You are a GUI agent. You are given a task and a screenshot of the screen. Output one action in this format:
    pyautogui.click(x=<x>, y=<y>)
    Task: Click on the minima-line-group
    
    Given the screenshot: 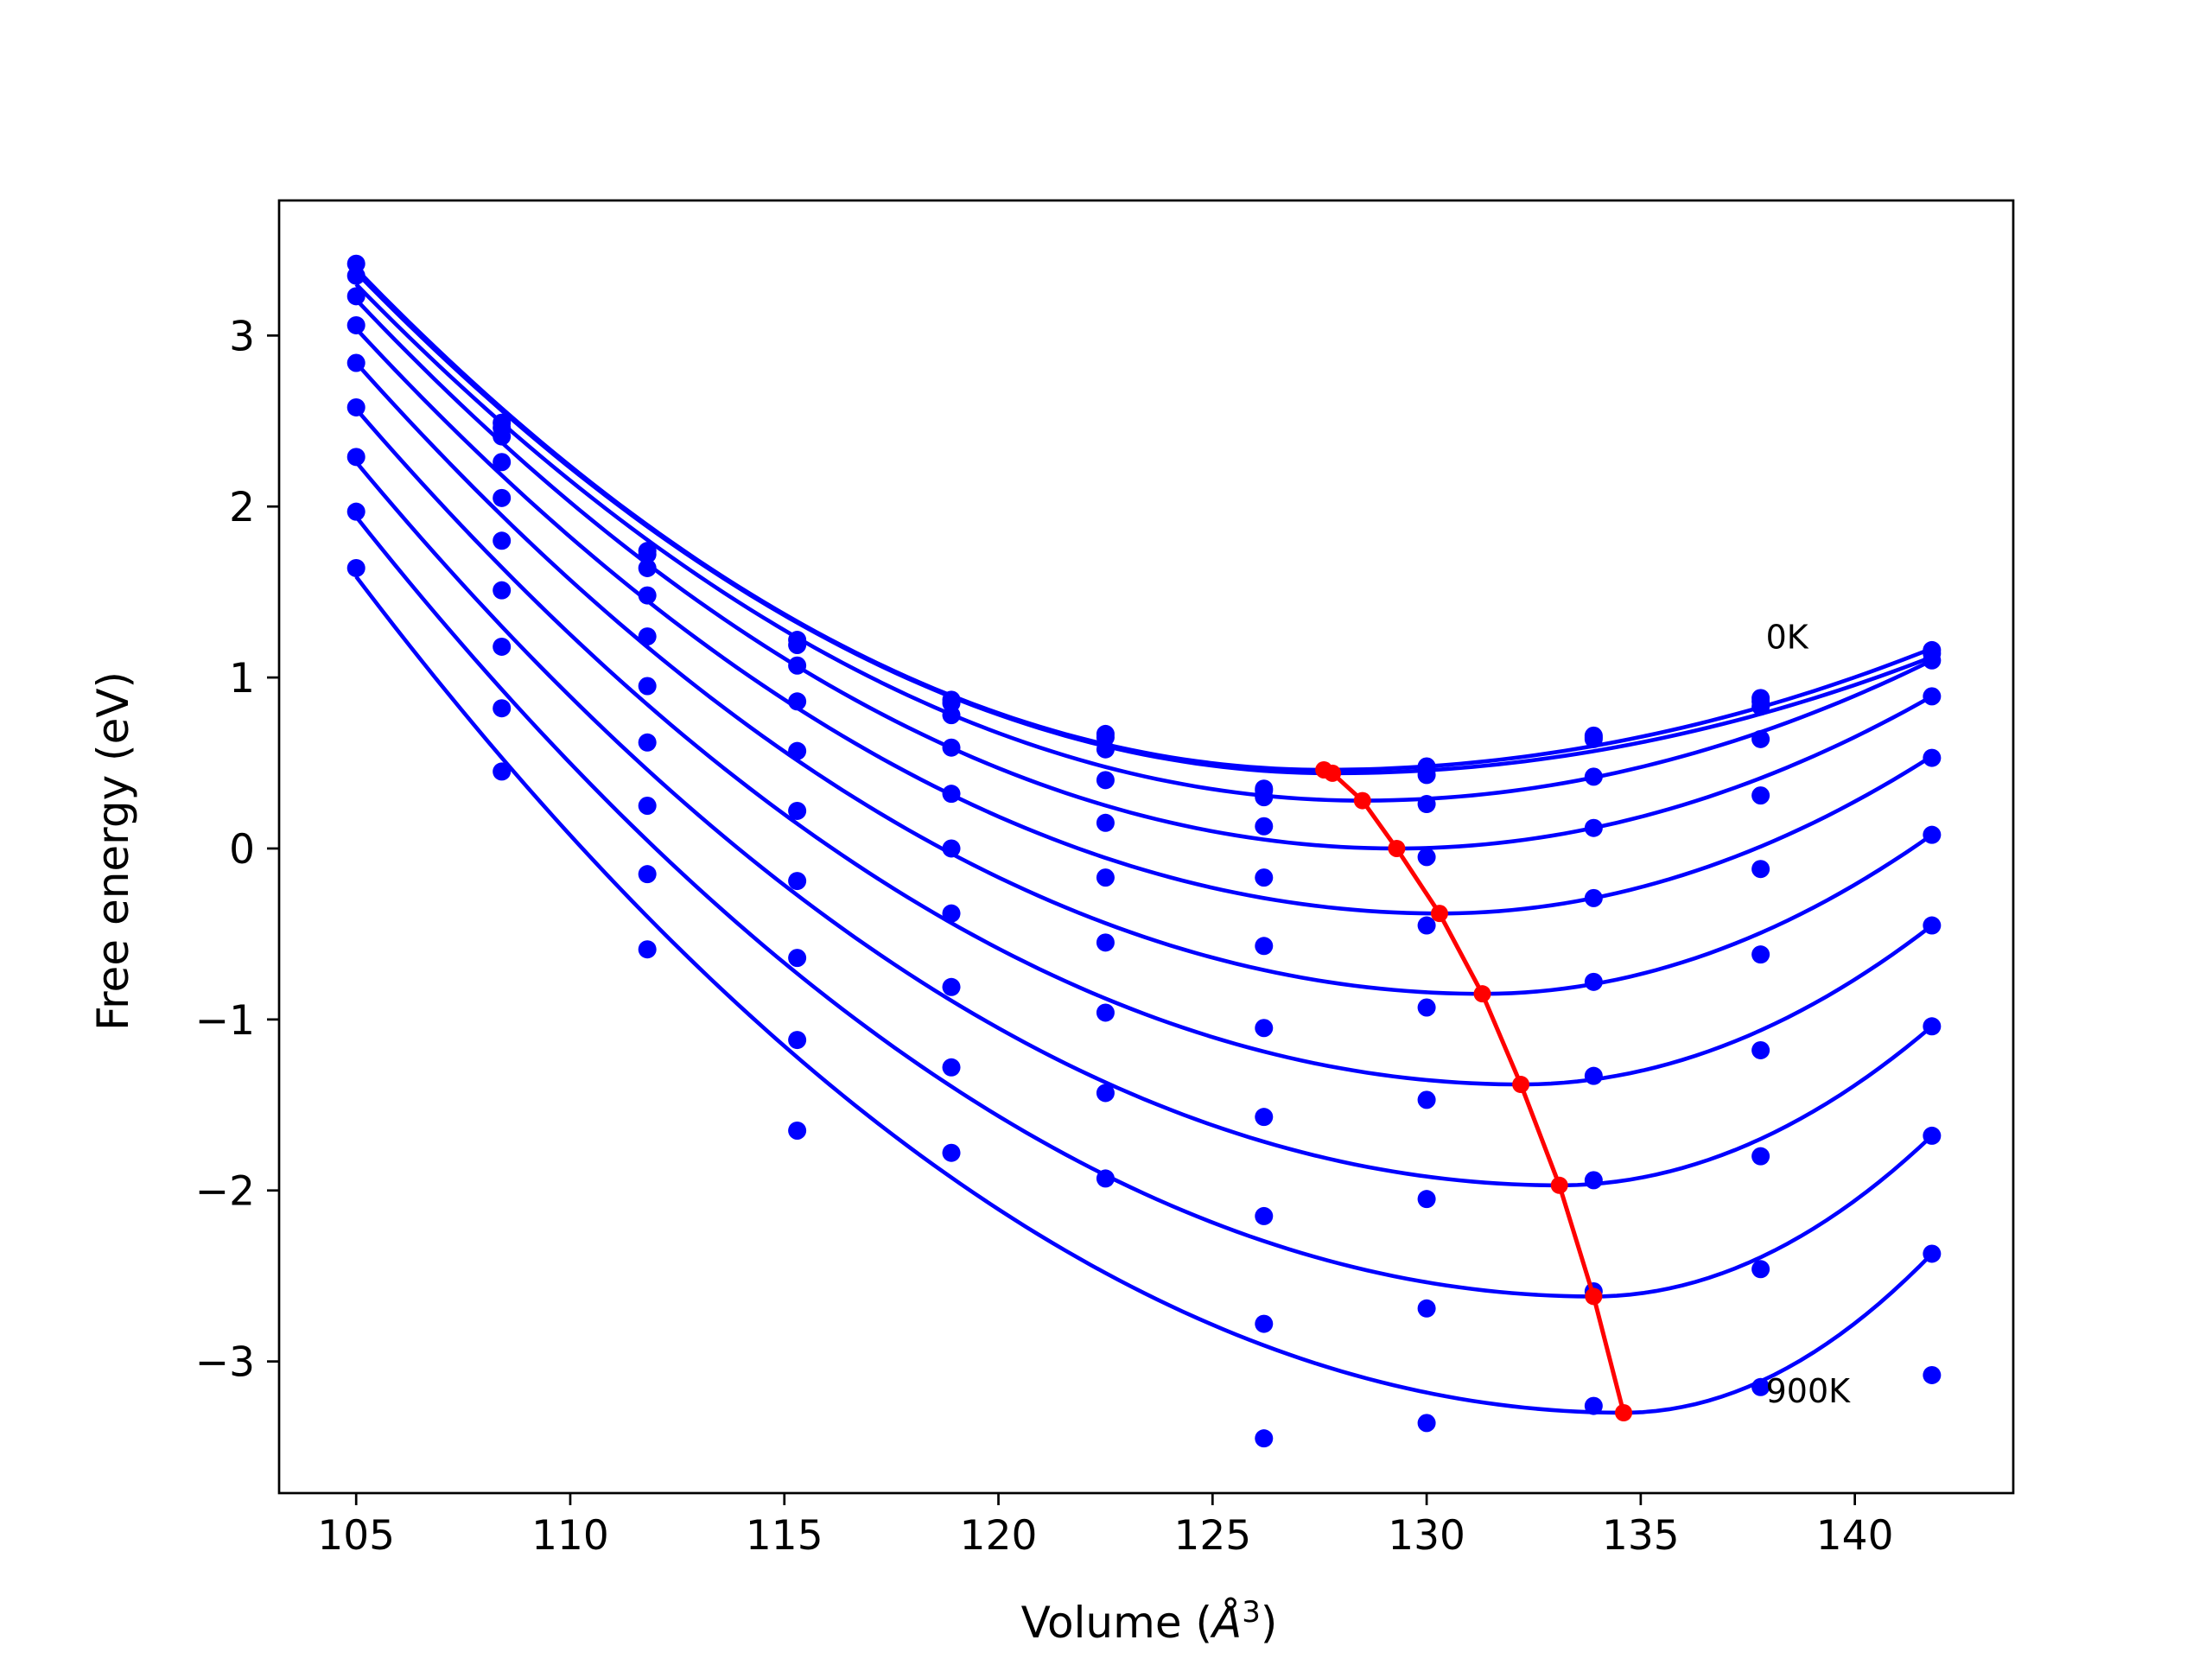 What is the action you would take?
    pyautogui.click(x=1474, y=1090)
    